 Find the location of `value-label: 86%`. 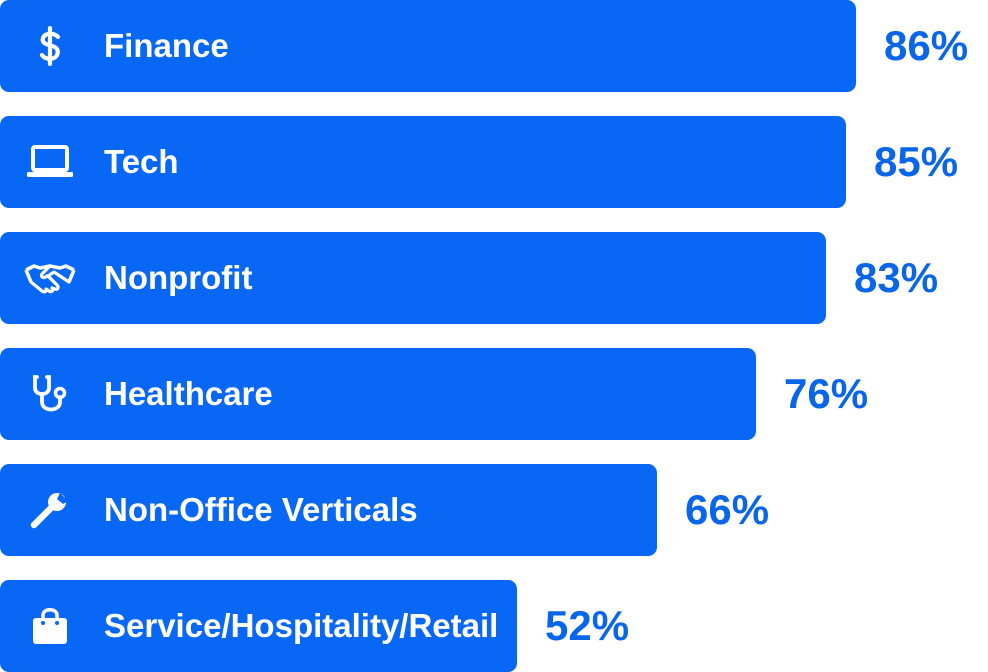

value-label: 86% is located at coordinates (926, 45).